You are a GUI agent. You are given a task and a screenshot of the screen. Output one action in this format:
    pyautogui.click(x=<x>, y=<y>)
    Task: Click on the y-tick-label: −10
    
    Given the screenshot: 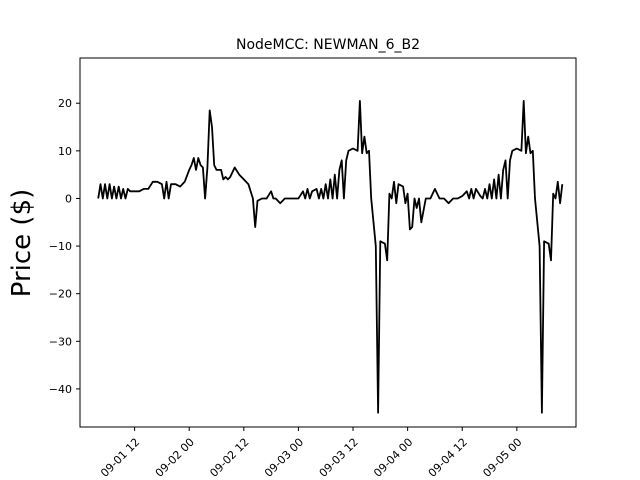 What is the action you would take?
    pyautogui.click(x=60, y=246)
    